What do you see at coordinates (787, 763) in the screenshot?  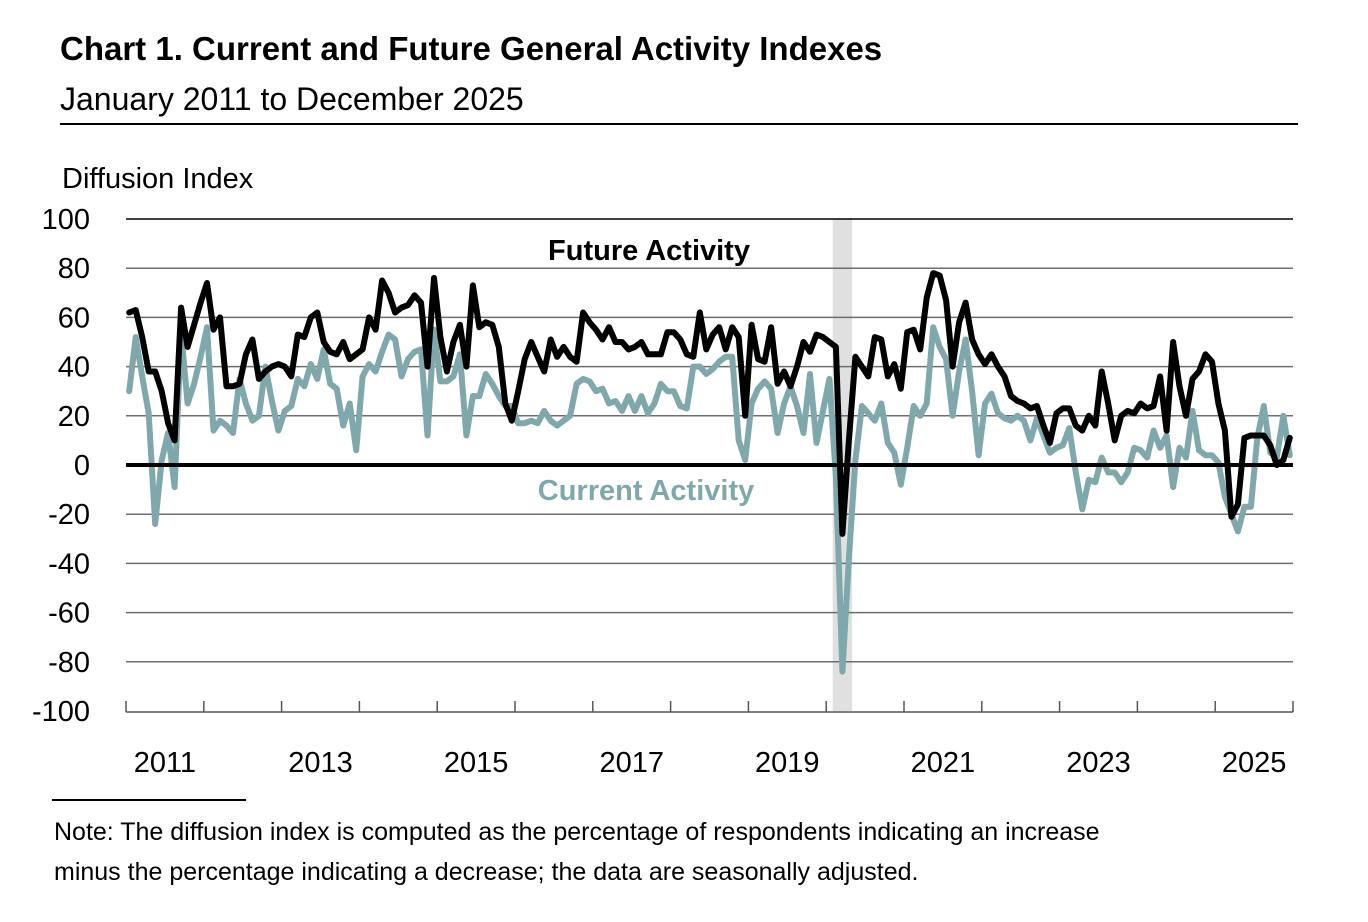 I see `x-tick-label: 2019` at bounding box center [787, 763].